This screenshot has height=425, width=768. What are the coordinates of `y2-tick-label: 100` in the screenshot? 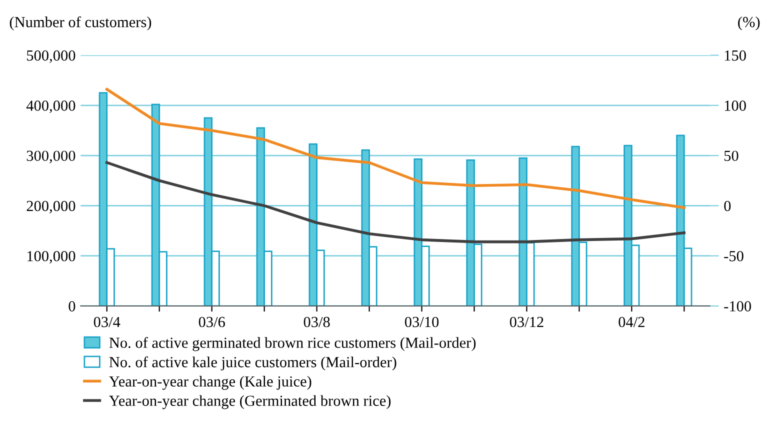 It's located at (735, 105).